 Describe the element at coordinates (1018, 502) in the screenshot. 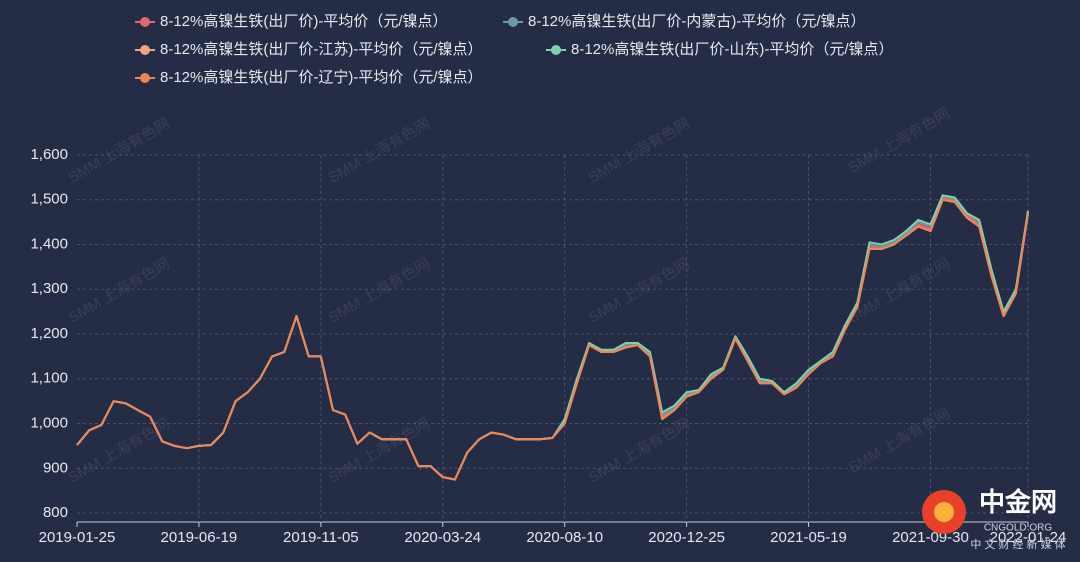

I see `logo-name: 中金网` at that location.